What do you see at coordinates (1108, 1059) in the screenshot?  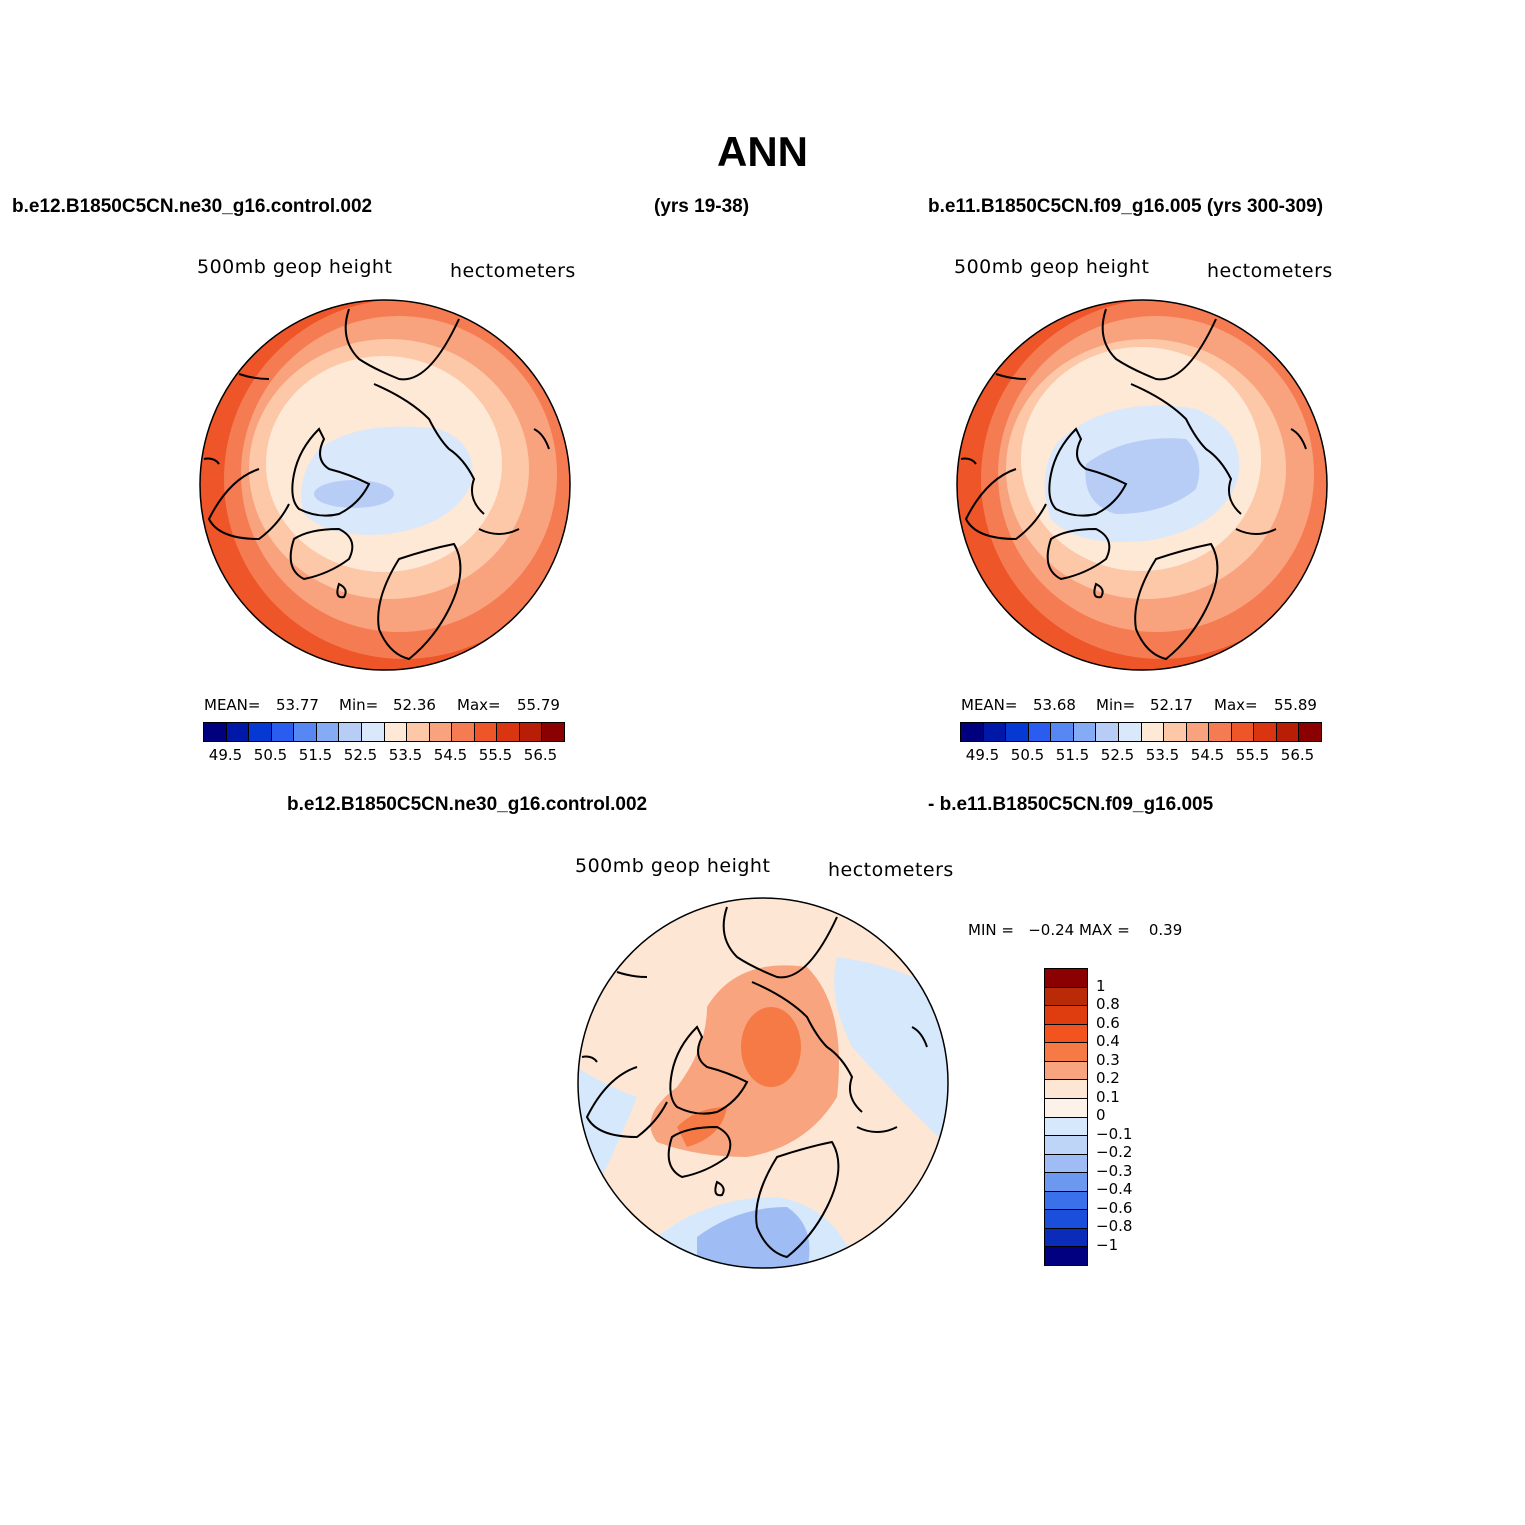 I see `colorbar-tick-label: 0.3` at bounding box center [1108, 1059].